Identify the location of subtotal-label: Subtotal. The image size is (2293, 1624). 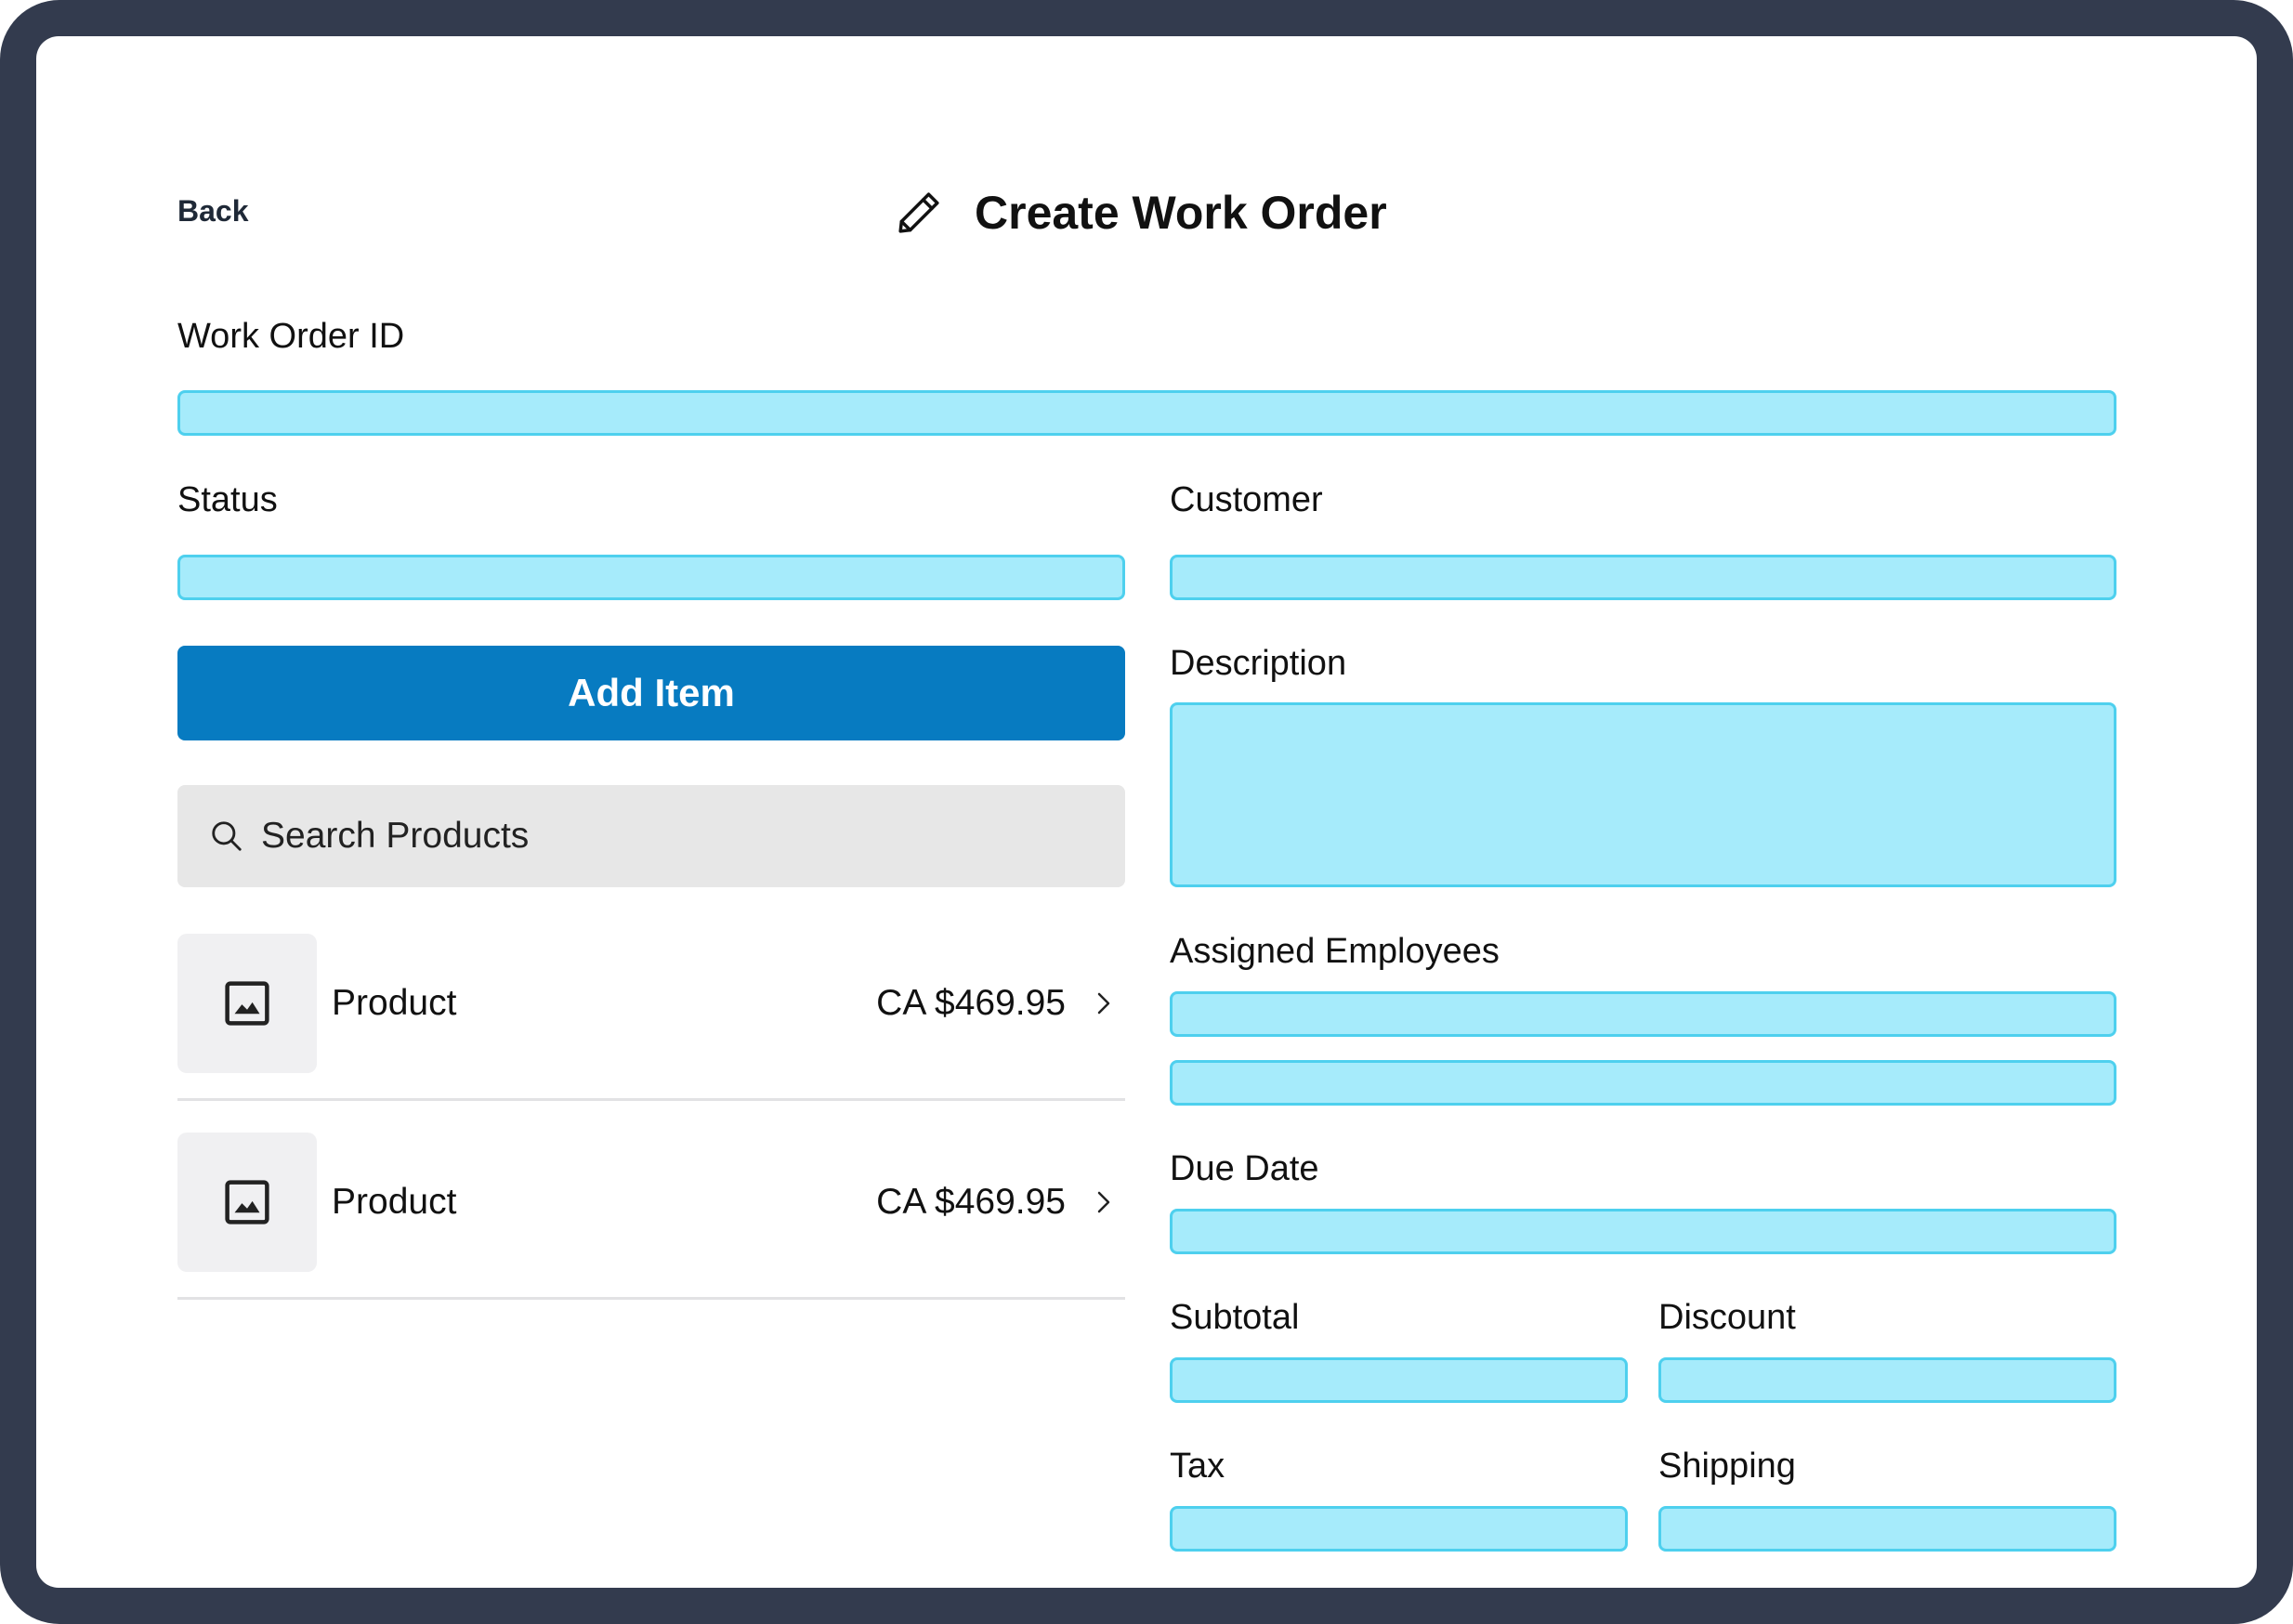
(1235, 1318).